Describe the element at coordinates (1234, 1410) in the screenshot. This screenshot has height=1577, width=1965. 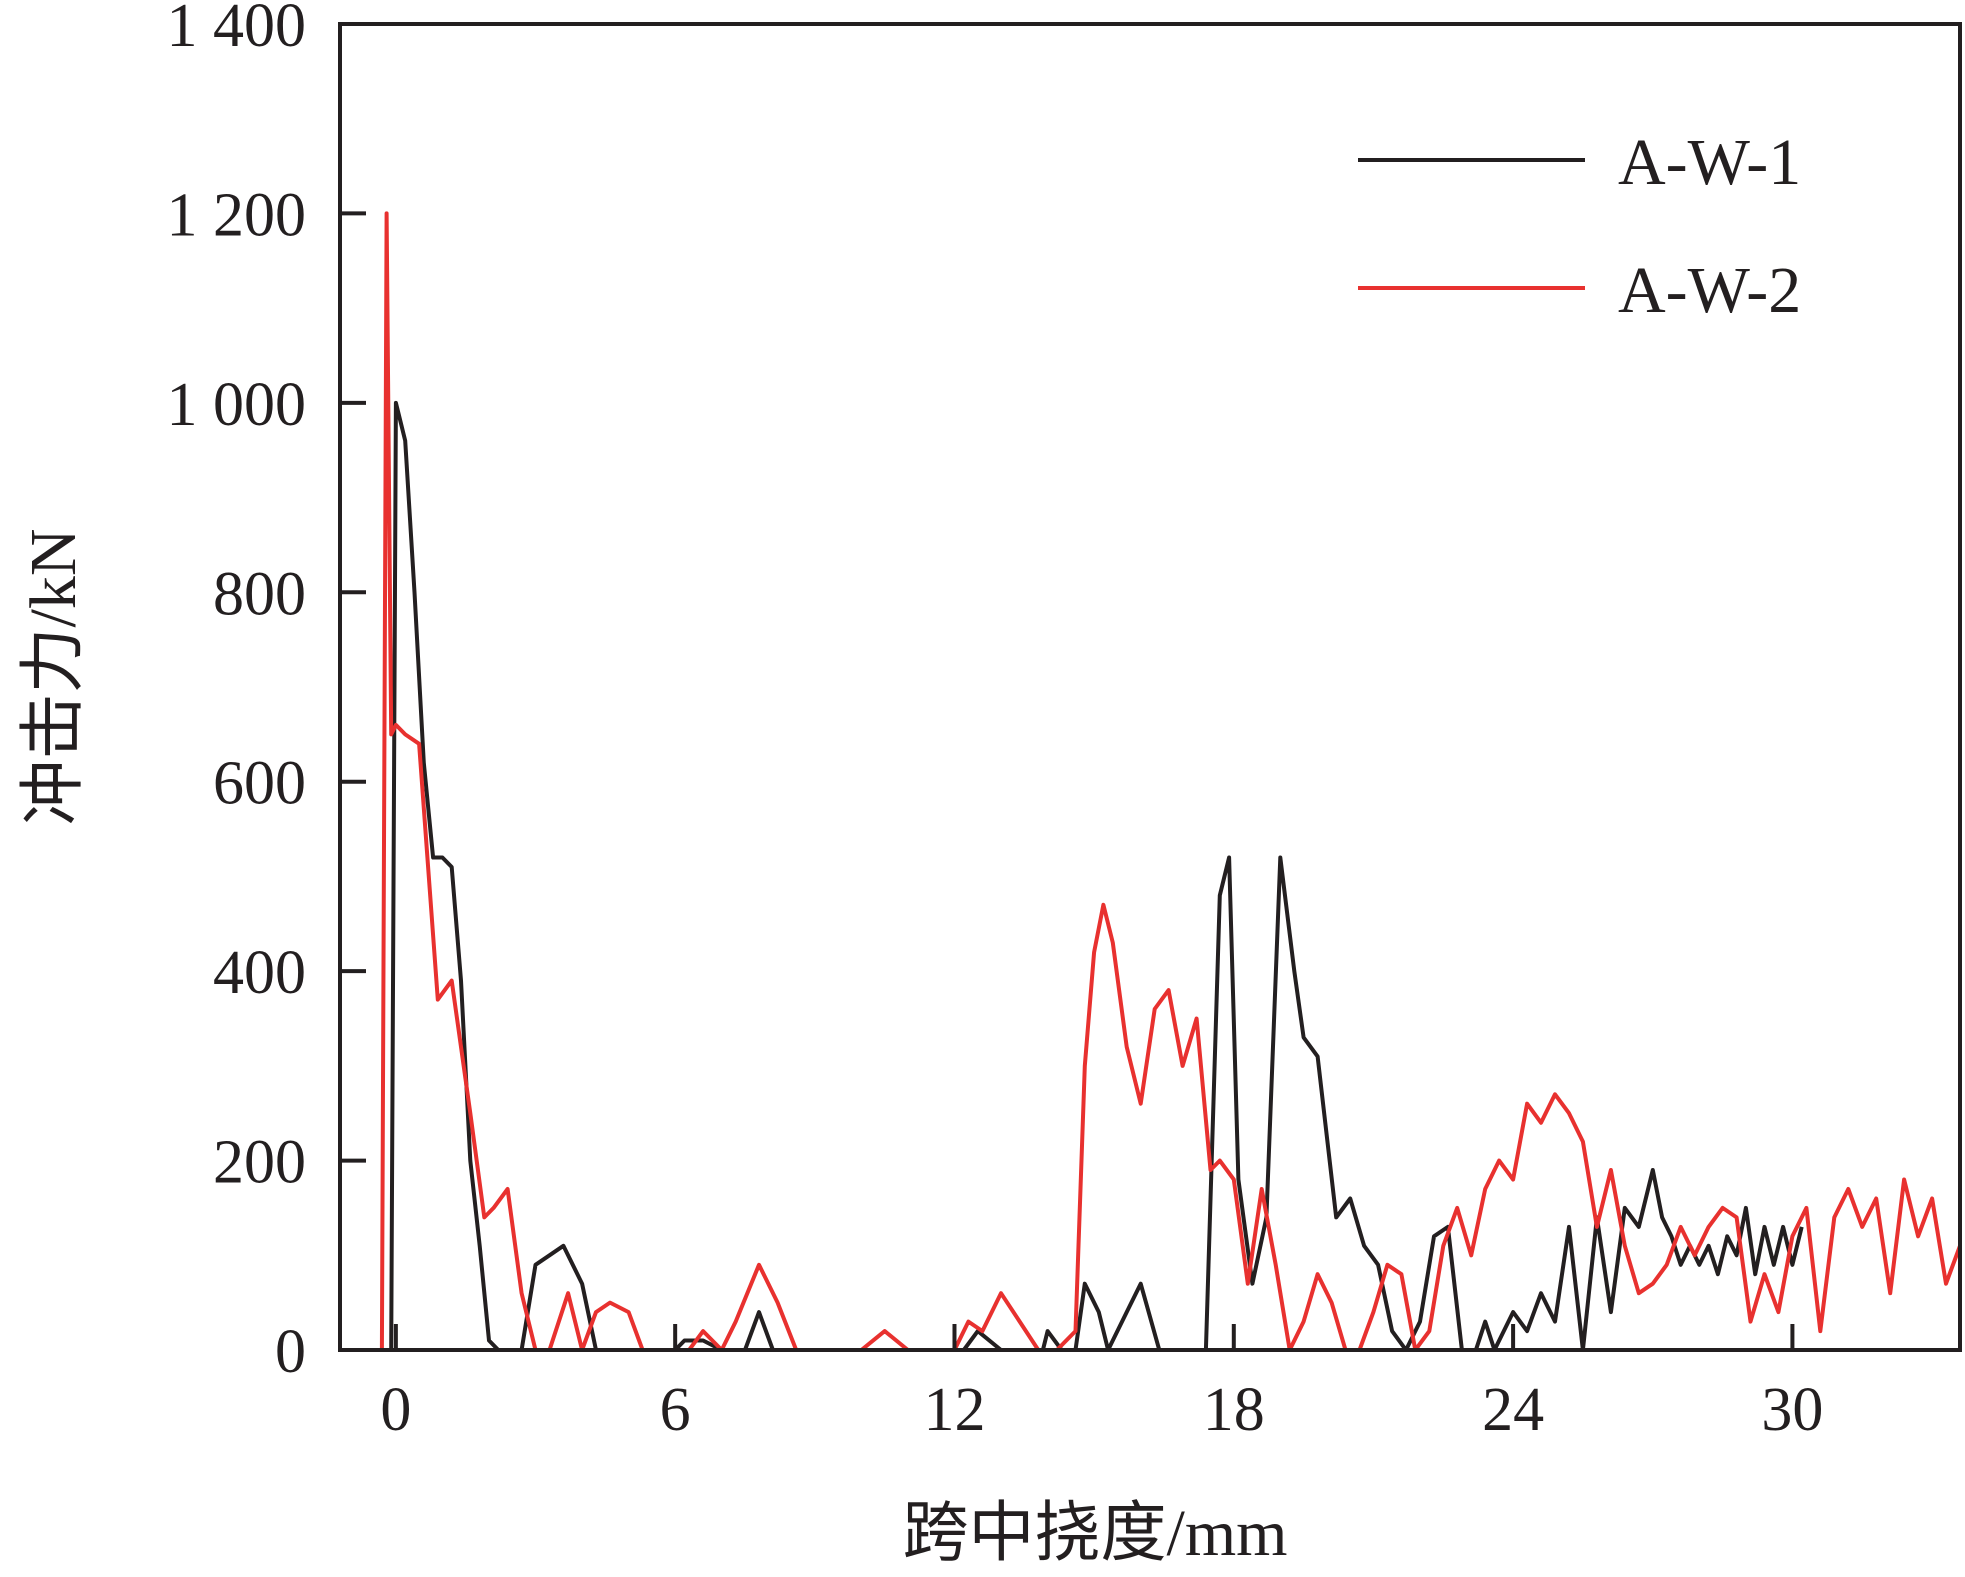
I see `x-tick-label: 18` at that location.